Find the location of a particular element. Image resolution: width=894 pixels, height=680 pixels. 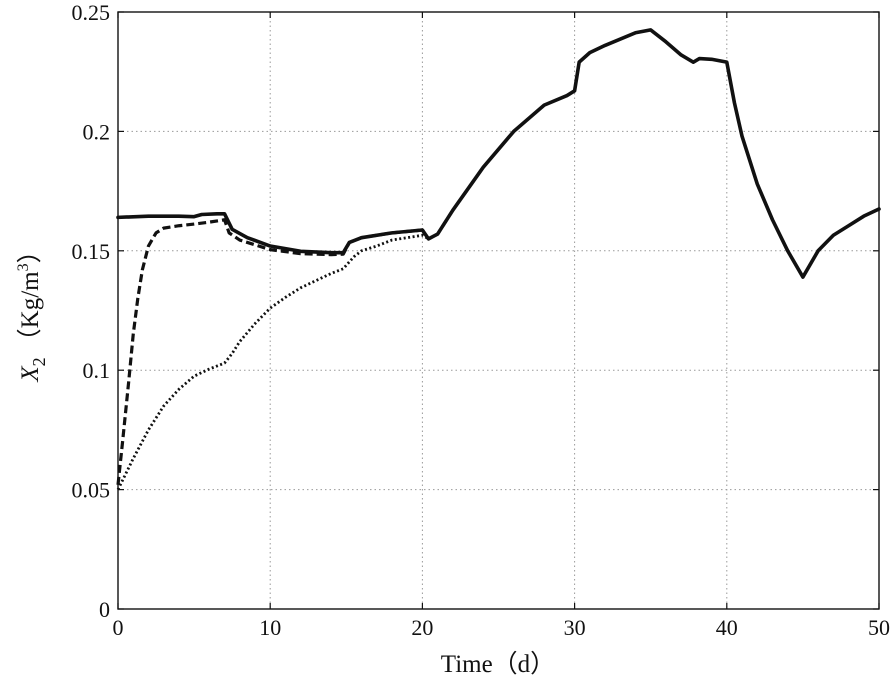

y-tick-label: 0.25 is located at coordinates (91, 12).